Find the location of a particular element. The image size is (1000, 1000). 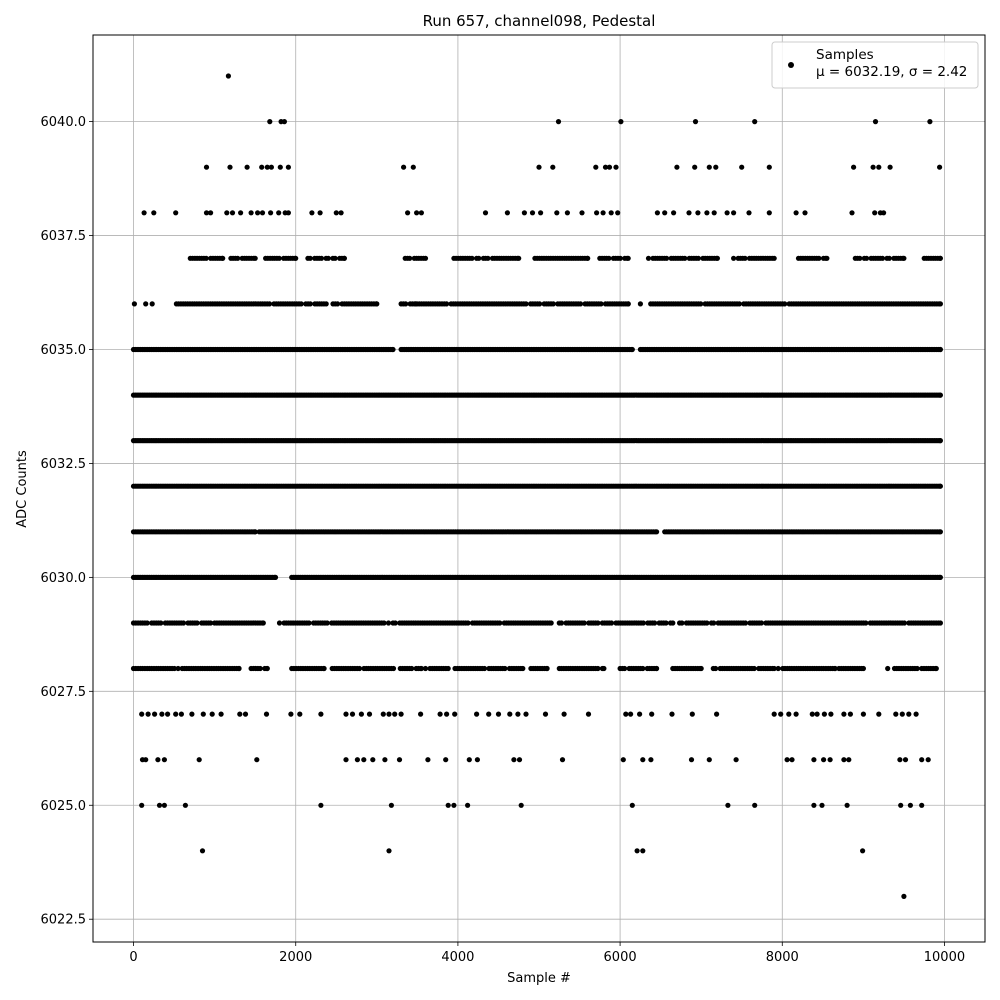

x-tick-label: 2000 is located at coordinates (295, 957).